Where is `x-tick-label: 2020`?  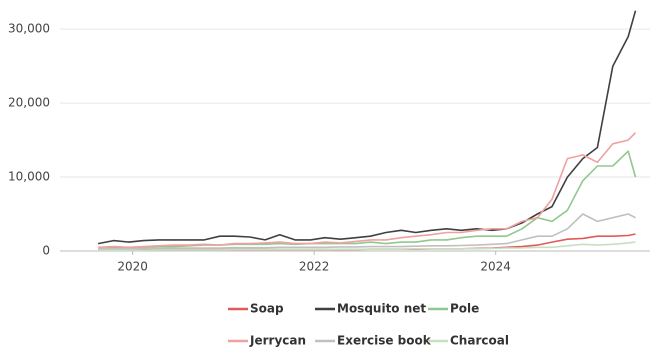 x-tick-label: 2020 is located at coordinates (132, 267).